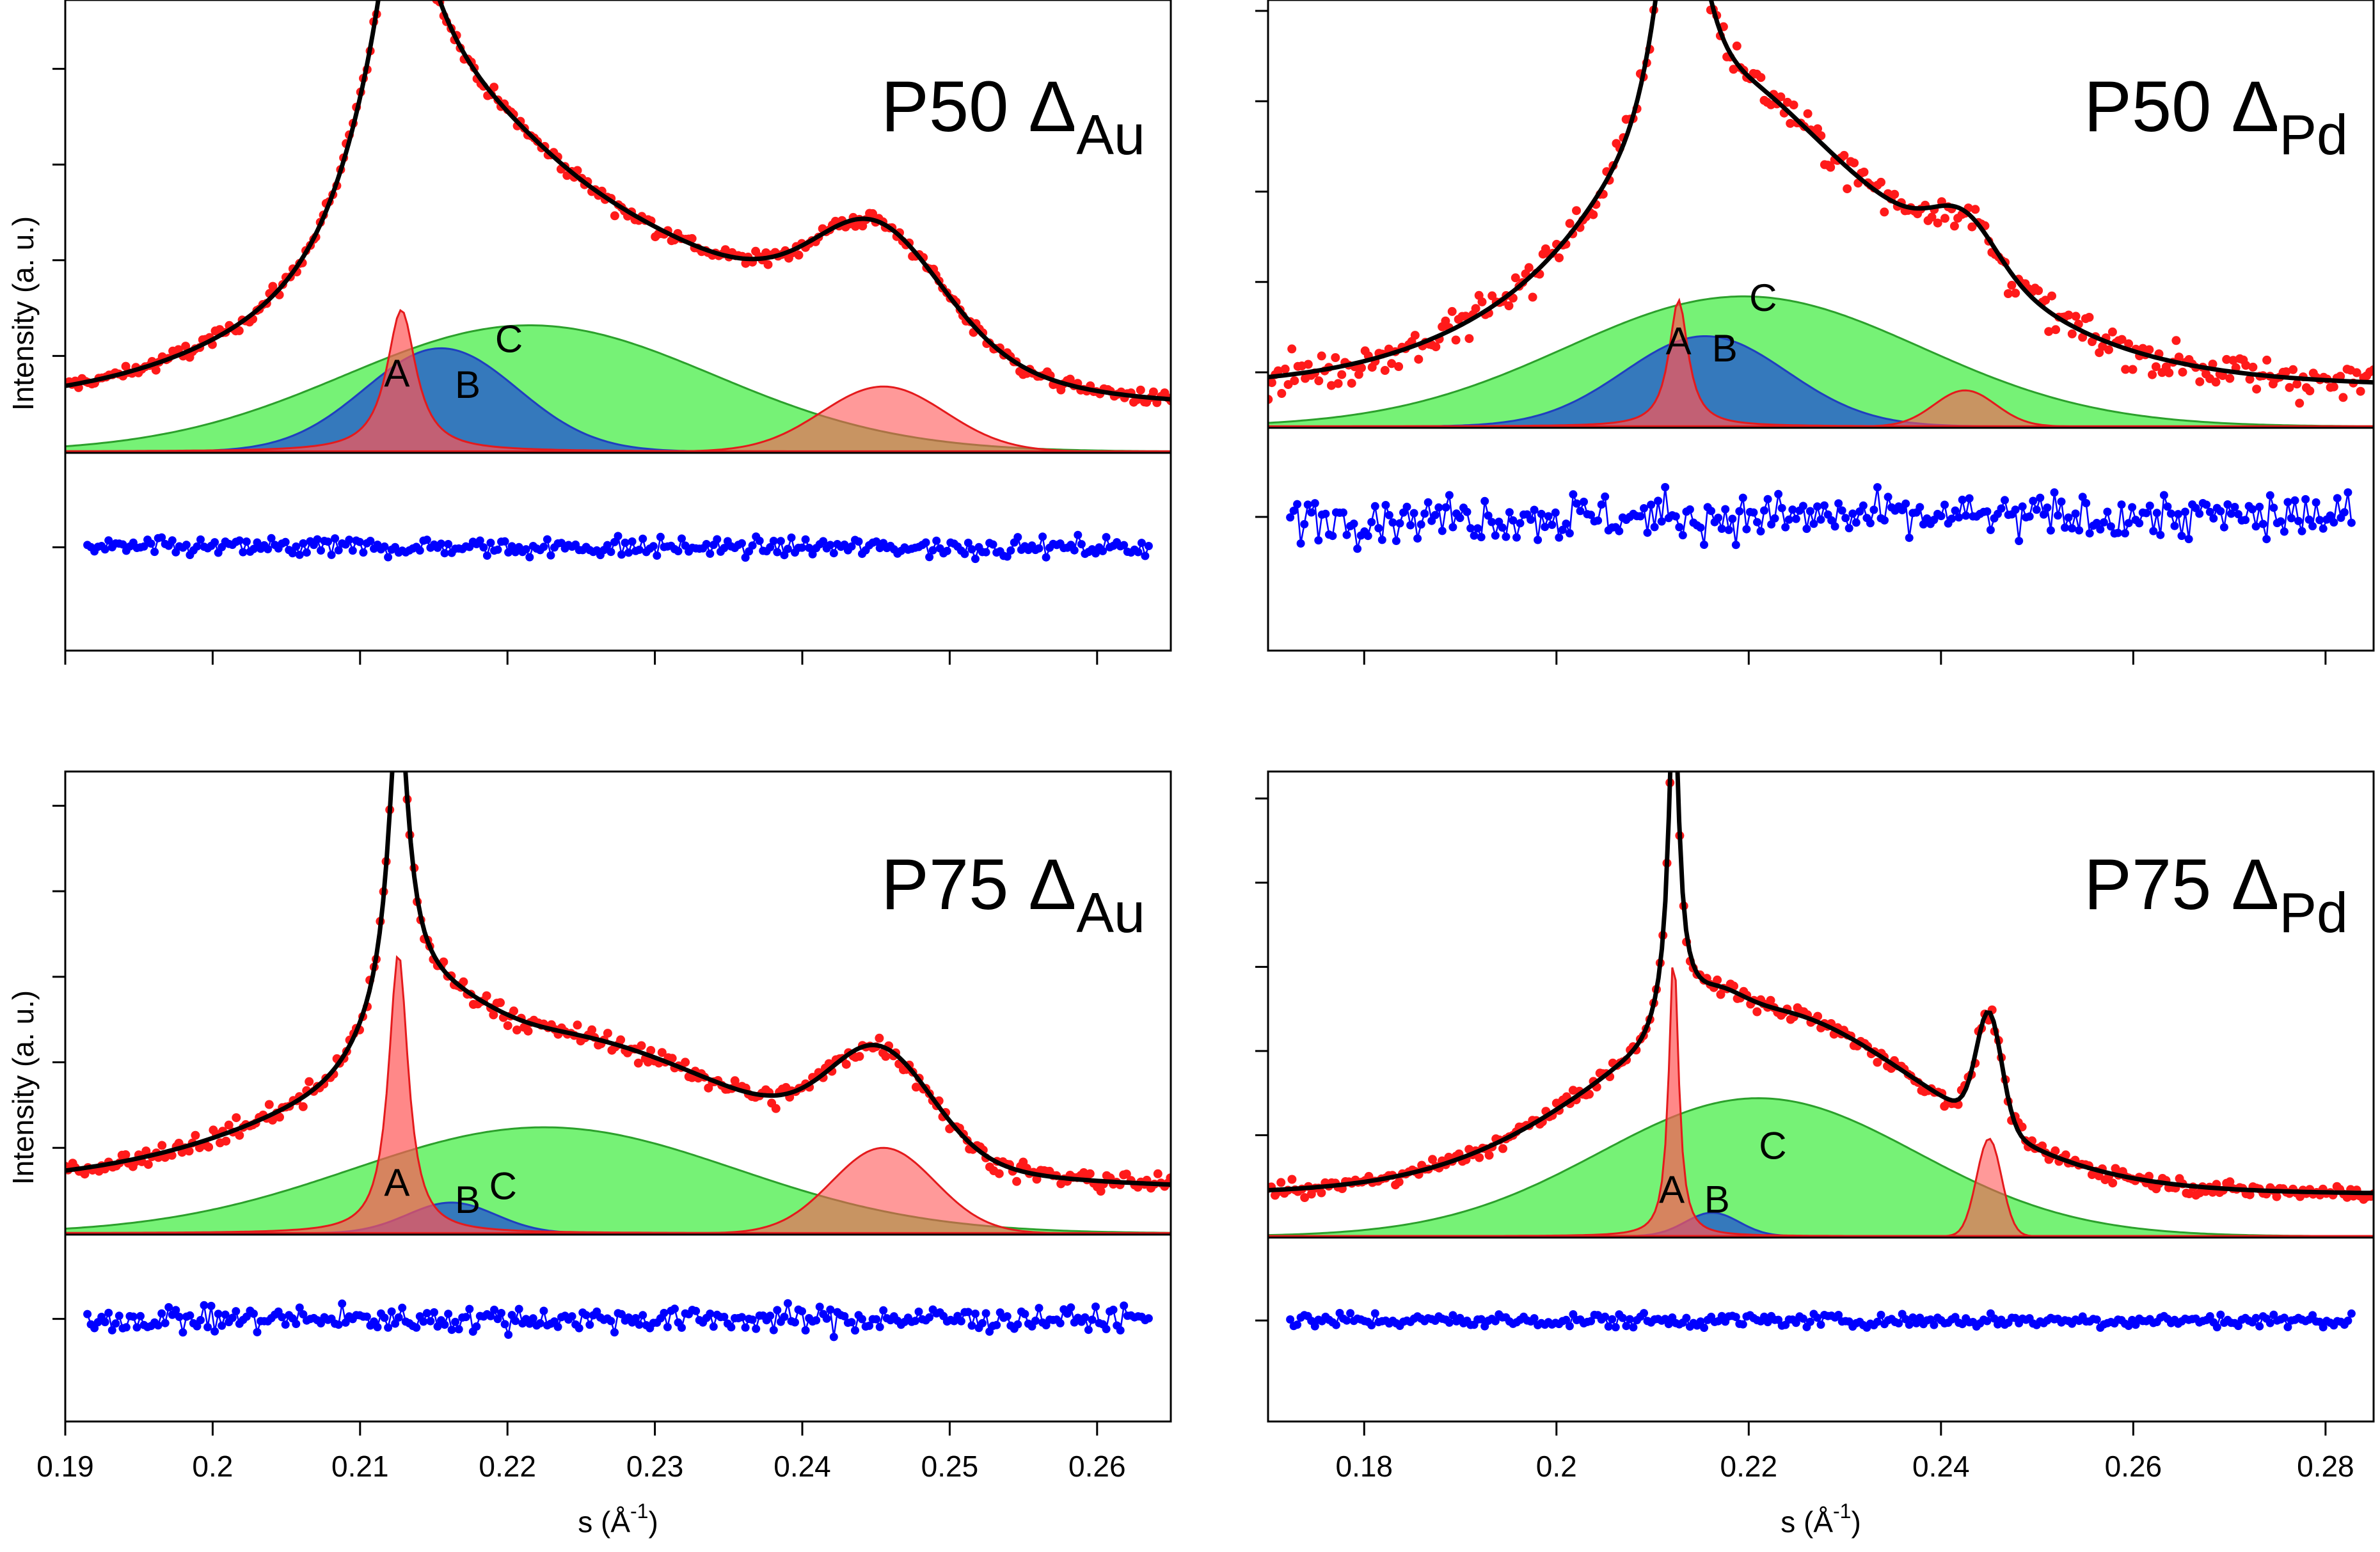 The height and width of the screenshot is (1552, 2380). I want to click on peak-label: A, so click(396, 1182).